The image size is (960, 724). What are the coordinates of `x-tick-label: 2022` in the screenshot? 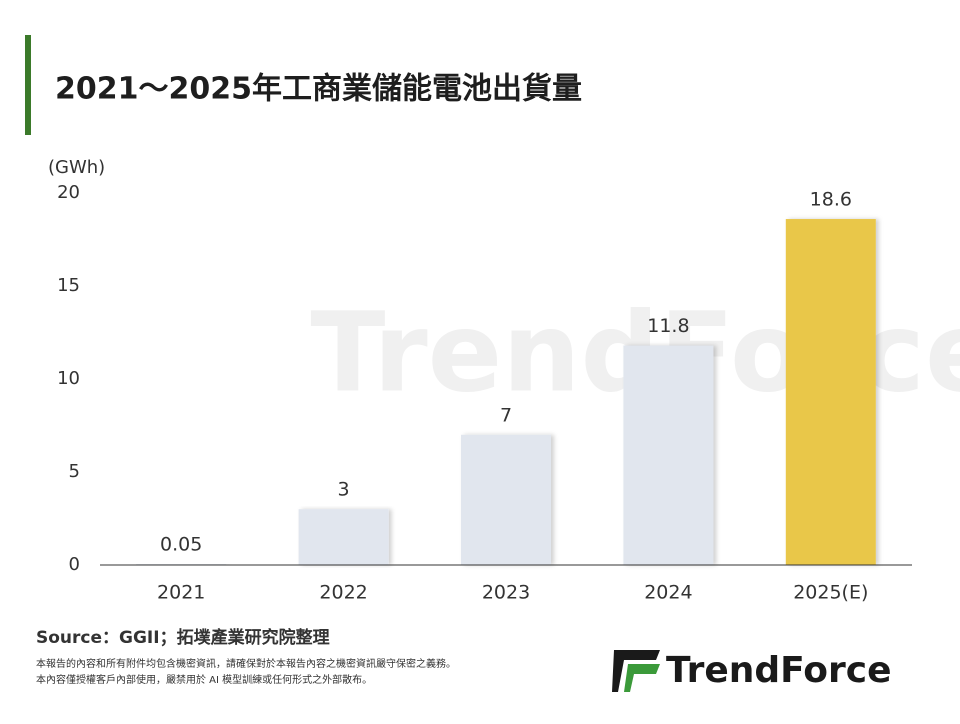 It's located at (343, 593).